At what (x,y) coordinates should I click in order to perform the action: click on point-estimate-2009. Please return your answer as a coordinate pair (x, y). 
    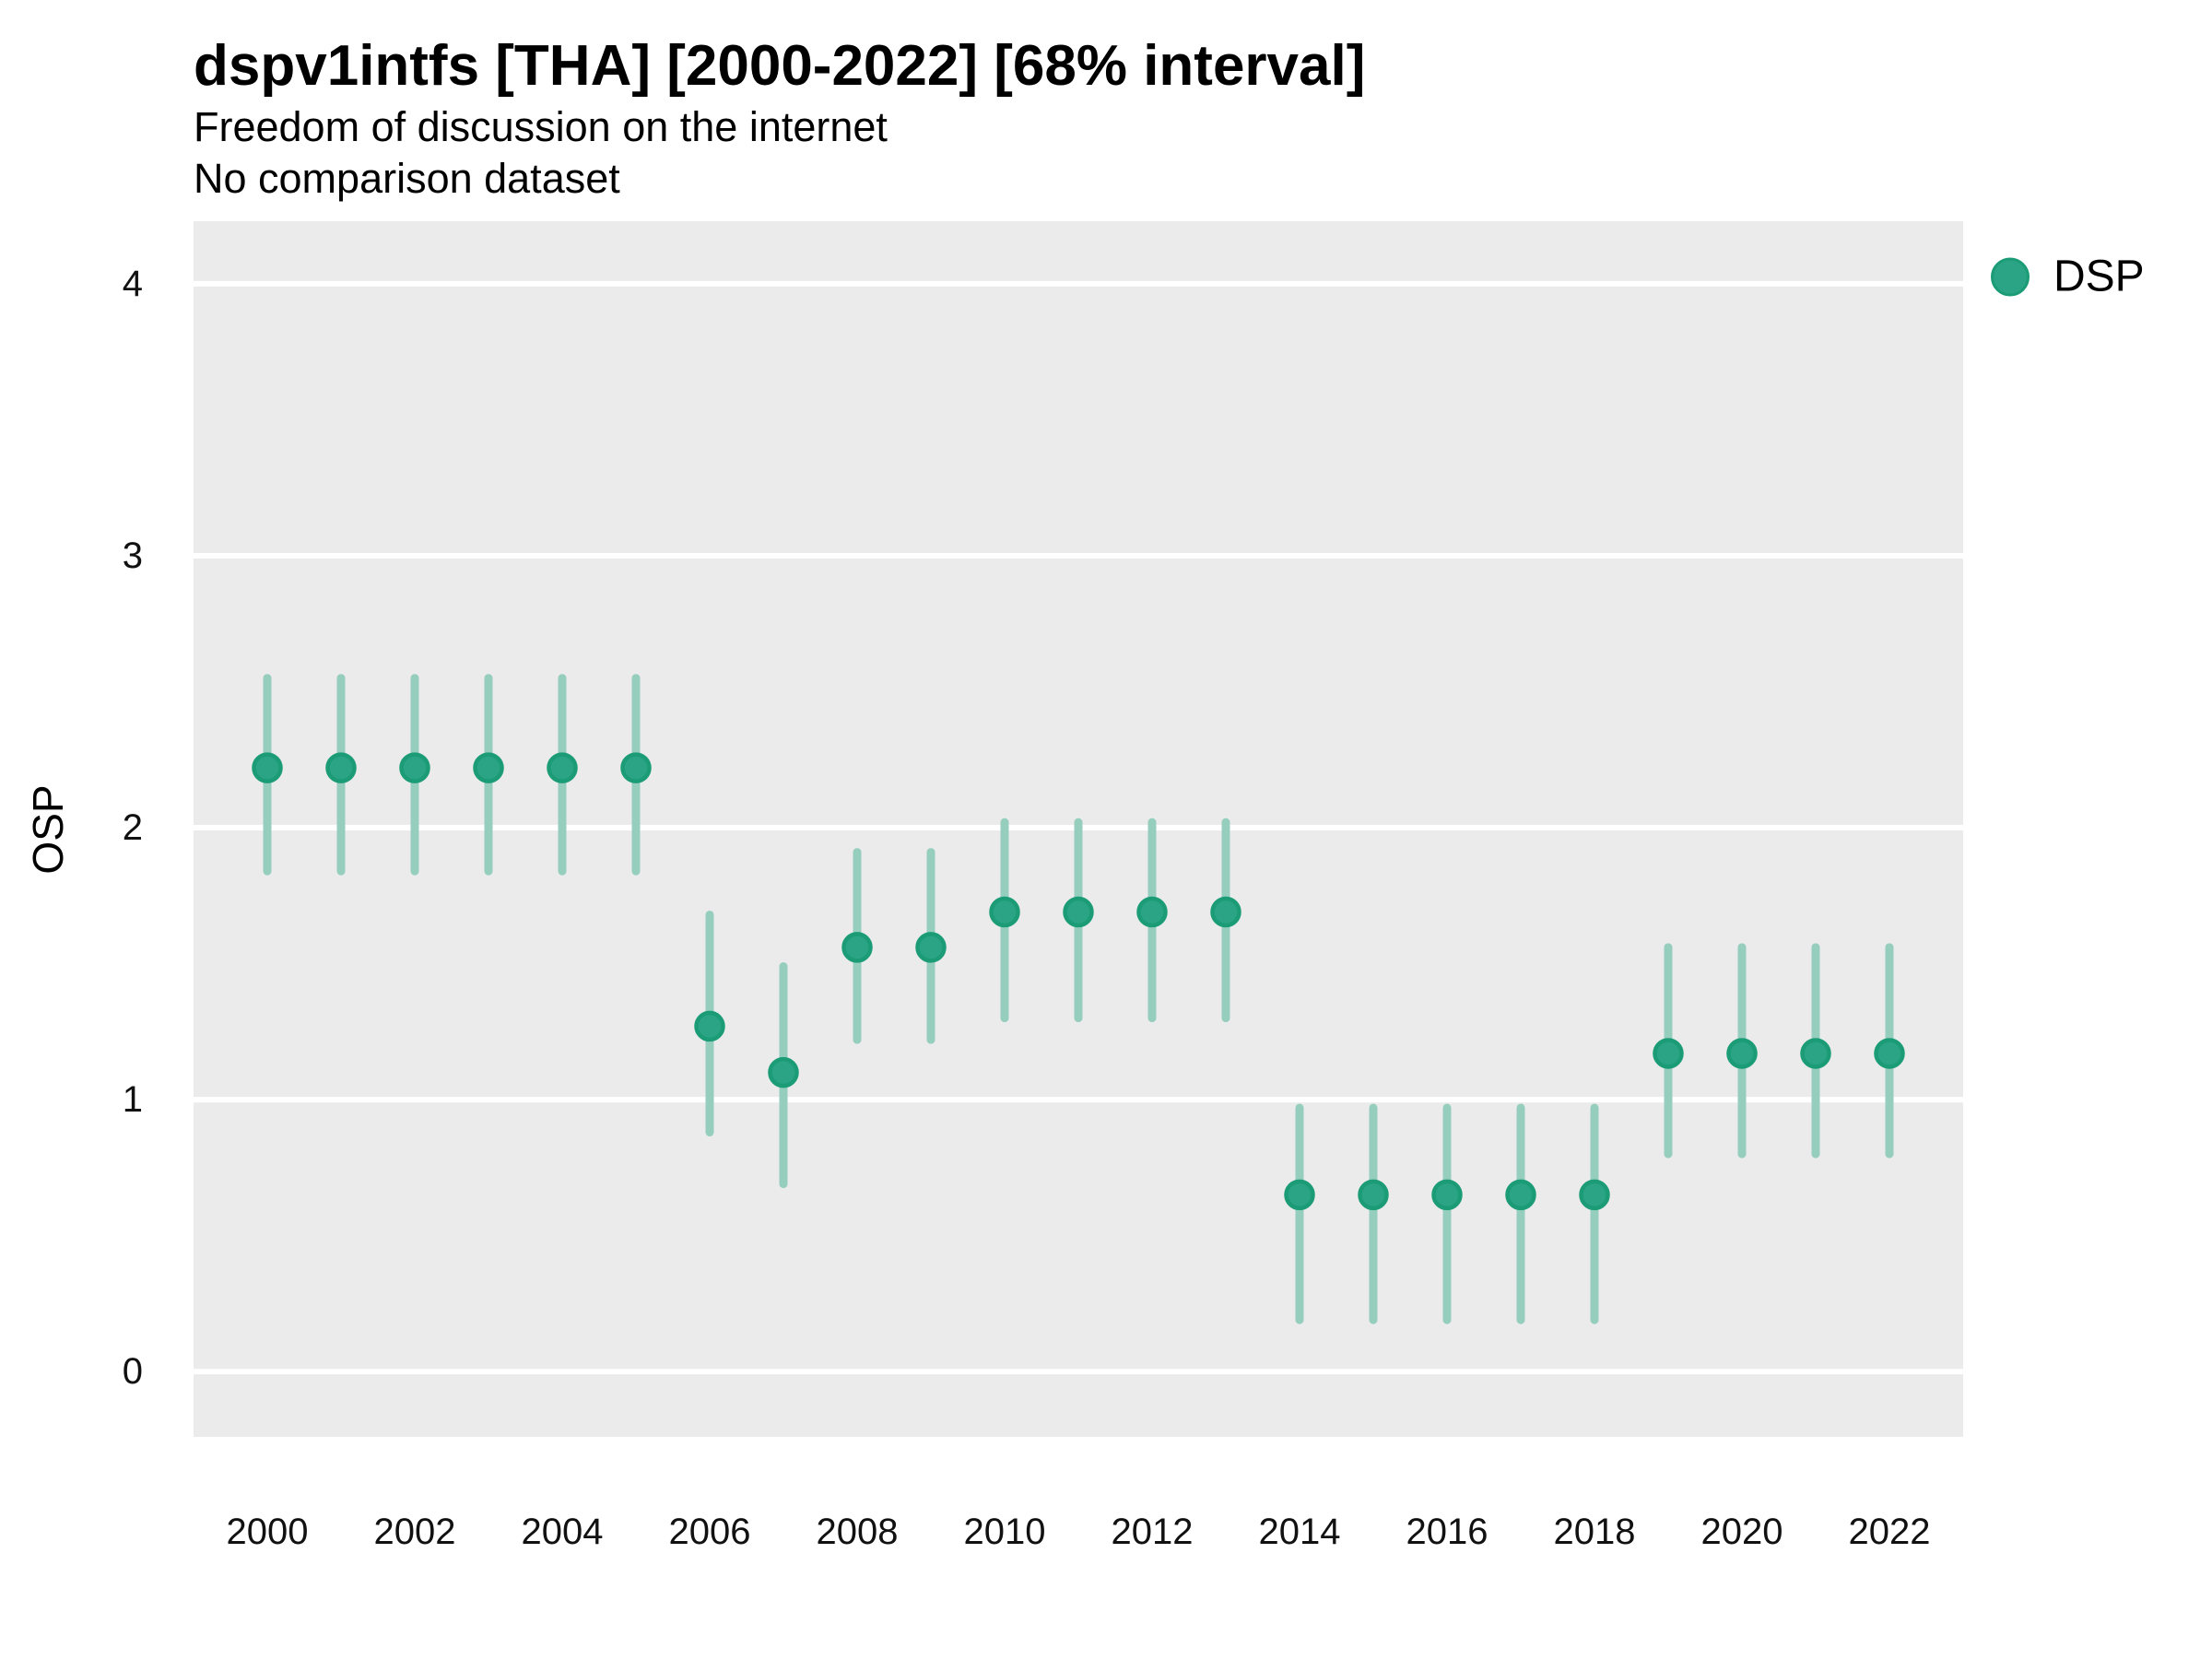
    Looking at the image, I should click on (931, 947).